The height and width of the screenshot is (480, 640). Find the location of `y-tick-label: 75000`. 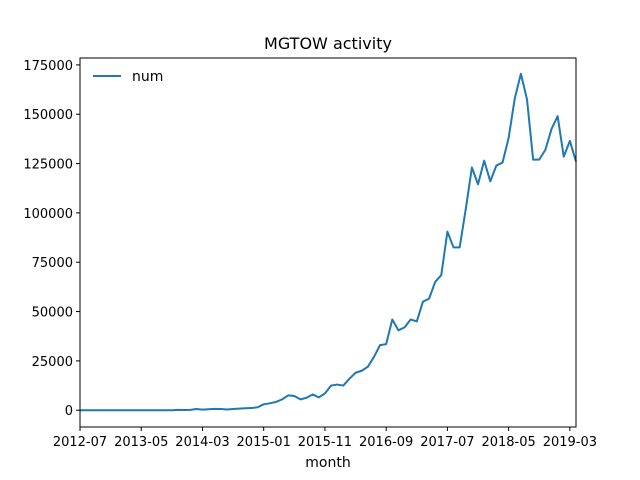

y-tick-label: 75000 is located at coordinates (52, 263).